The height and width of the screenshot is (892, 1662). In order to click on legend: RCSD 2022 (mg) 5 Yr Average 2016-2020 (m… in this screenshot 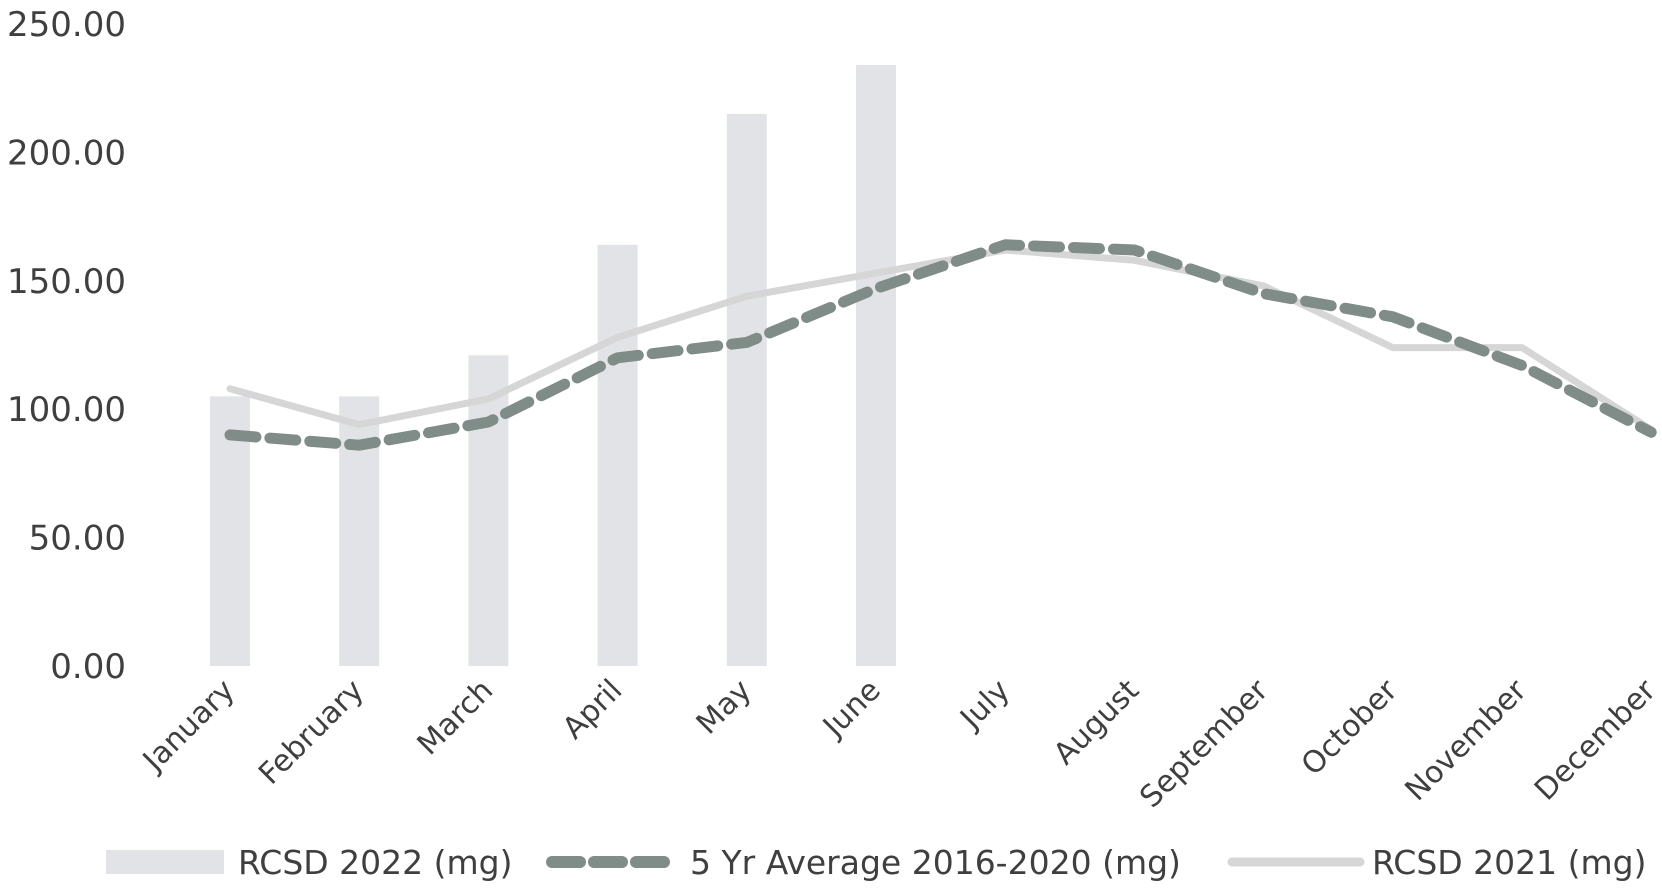, I will do `click(876, 862)`.